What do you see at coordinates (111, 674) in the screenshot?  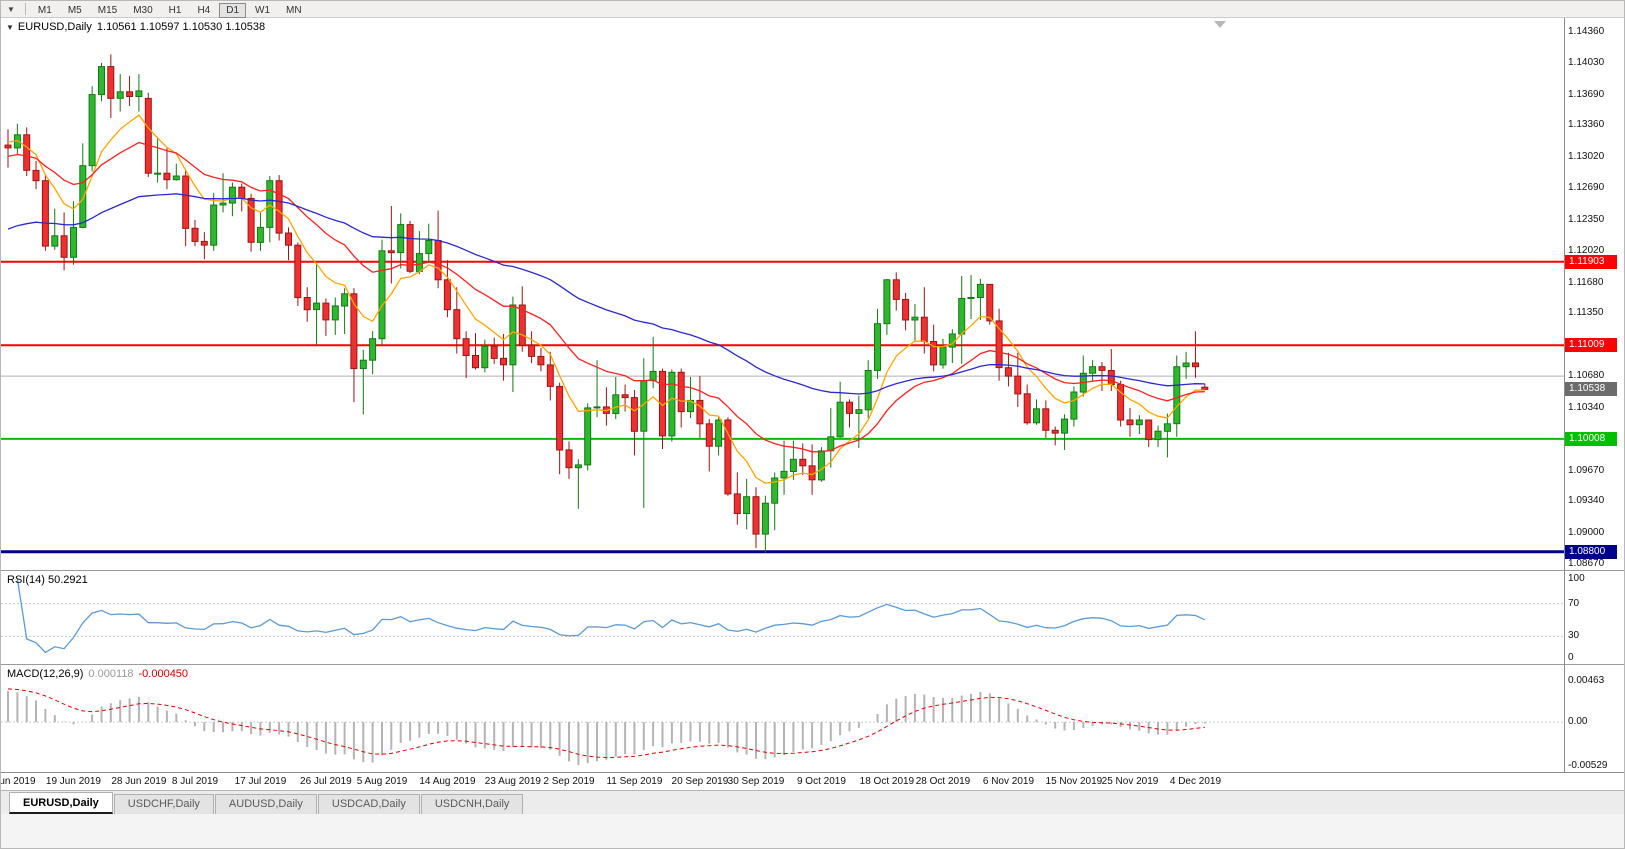 I see `macd-main-value: 0.000118` at bounding box center [111, 674].